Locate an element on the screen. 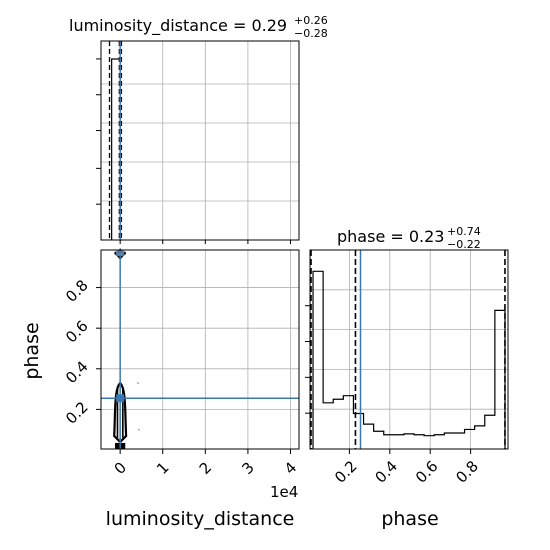 This screenshot has width=550, height=550. x-tick-label: 4 is located at coordinates (290, 468).